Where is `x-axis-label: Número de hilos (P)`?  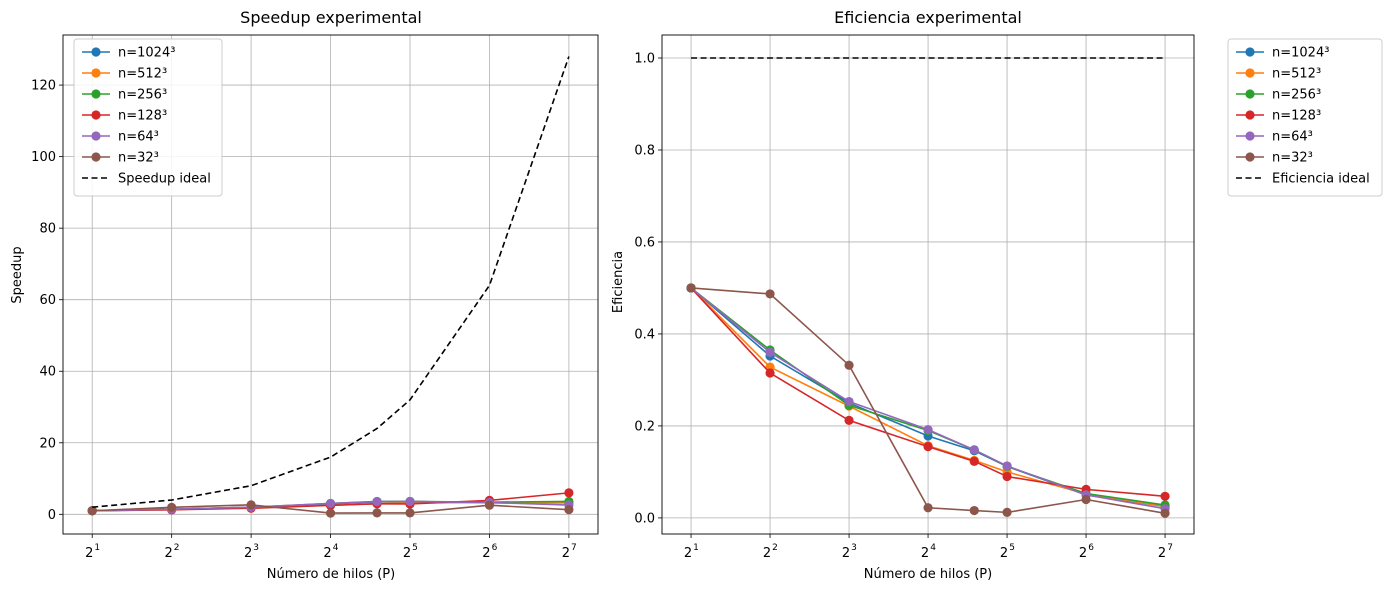
x-axis-label: Número de hilos (P) is located at coordinates (928, 574).